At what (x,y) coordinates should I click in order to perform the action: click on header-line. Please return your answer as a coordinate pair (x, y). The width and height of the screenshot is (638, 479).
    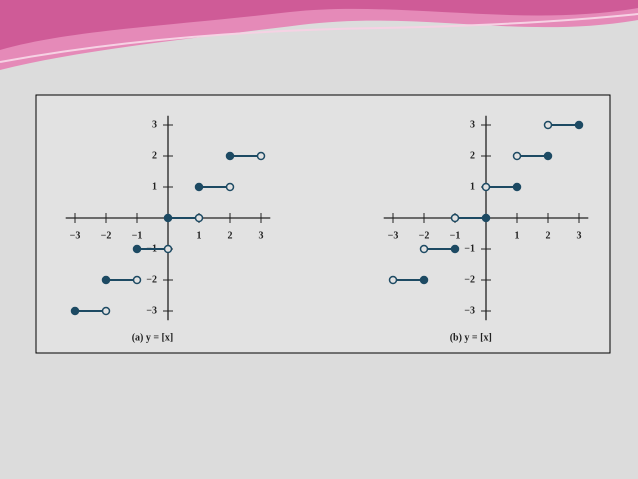
    Looking at the image, I should click on (319, 38).